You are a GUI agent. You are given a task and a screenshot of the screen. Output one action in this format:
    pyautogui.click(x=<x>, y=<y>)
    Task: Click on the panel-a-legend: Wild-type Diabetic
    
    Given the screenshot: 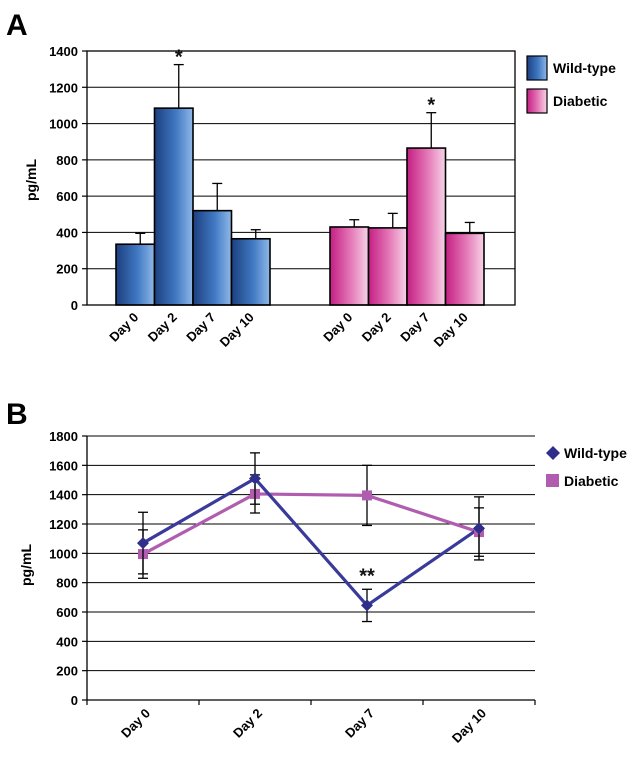 What is the action you would take?
    pyautogui.click(x=571, y=84)
    